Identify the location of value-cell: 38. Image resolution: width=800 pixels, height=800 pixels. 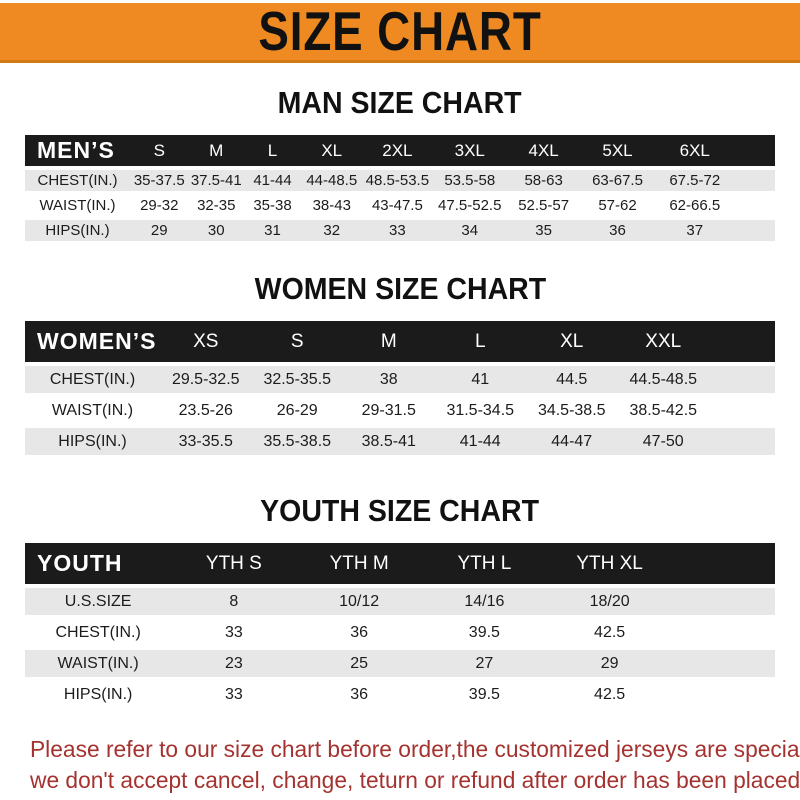
(389, 379).